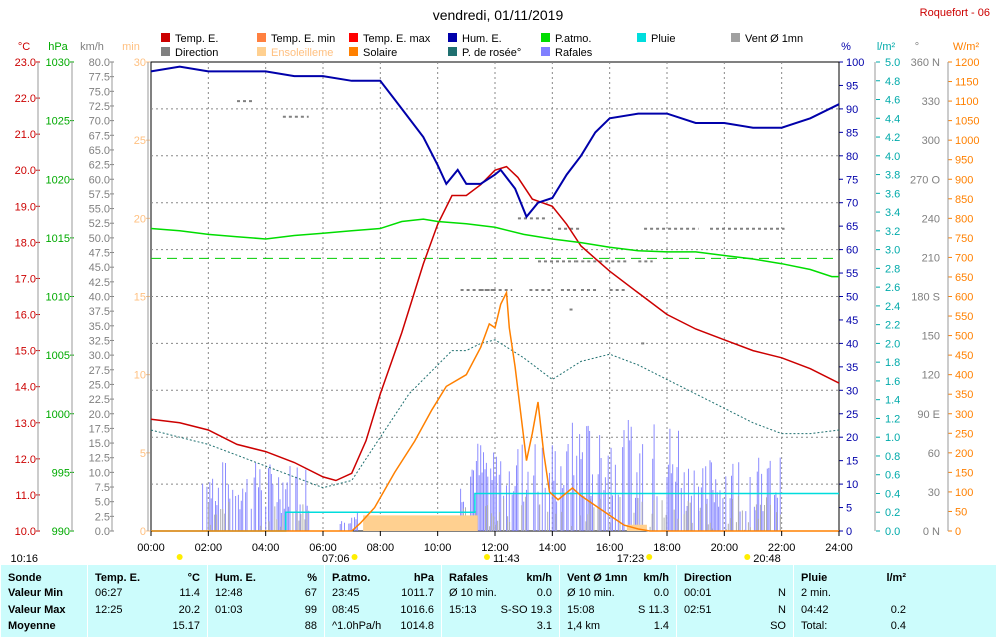  What do you see at coordinates (118, 578) in the screenshot?
I see `stats-col-title: Temp. E.` at bounding box center [118, 578].